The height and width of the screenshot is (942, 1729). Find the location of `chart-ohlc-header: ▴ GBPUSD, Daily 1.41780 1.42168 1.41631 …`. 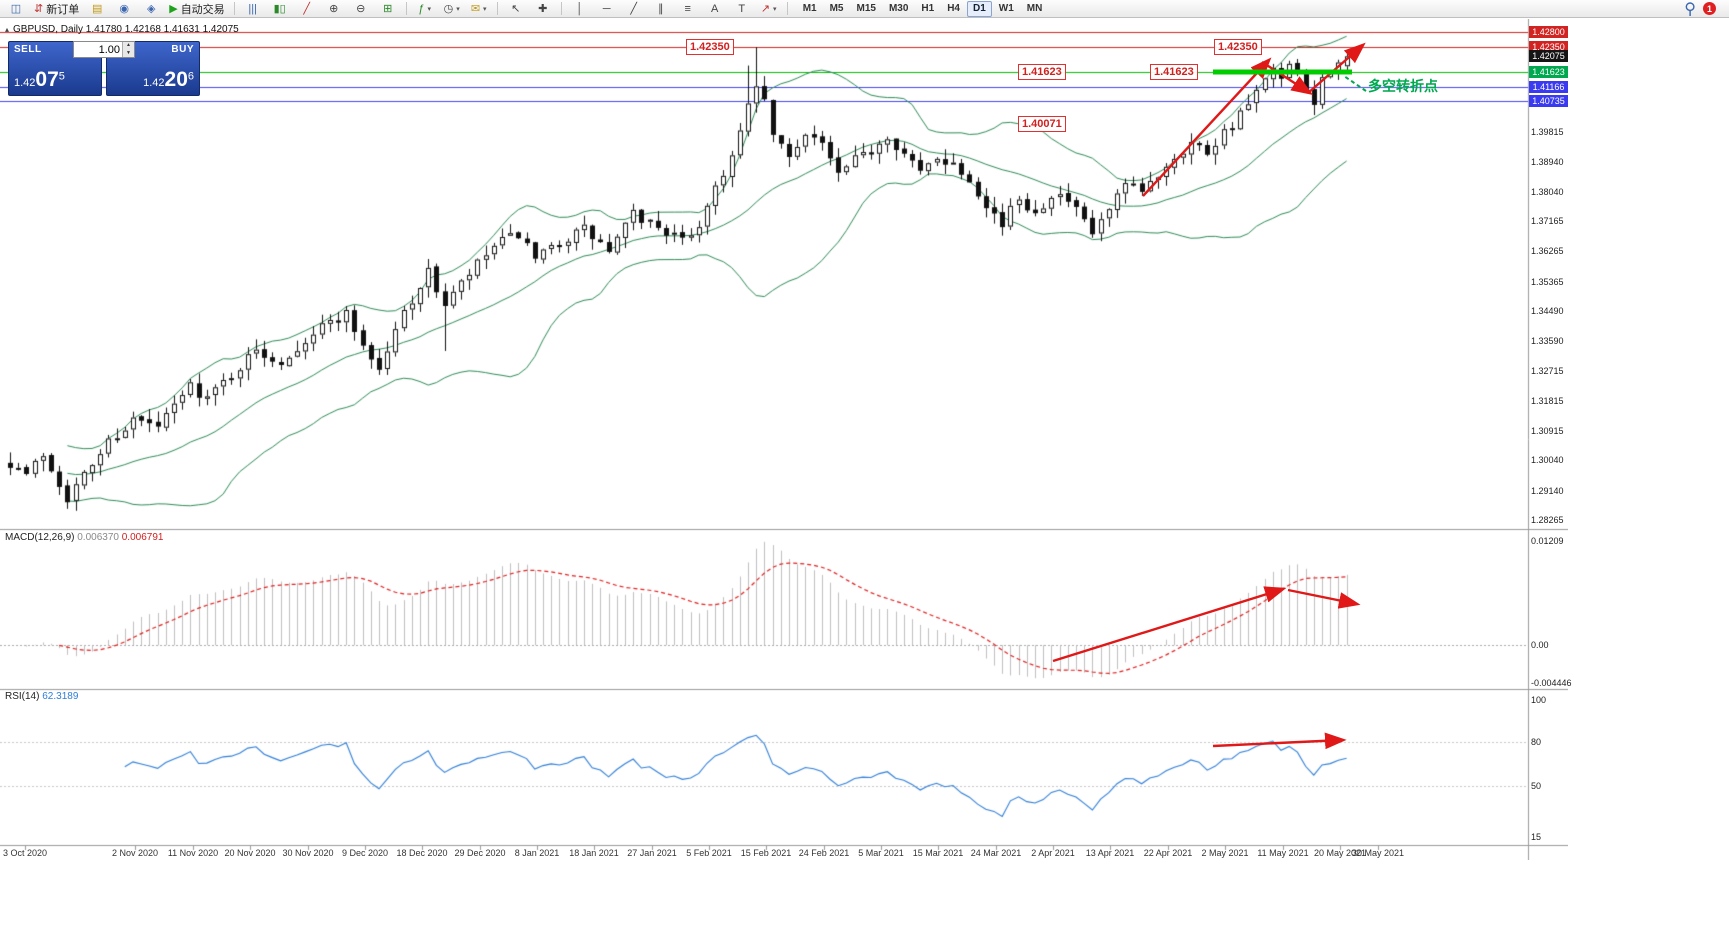

chart-ohlc-header: ▴ GBPUSD, Daily 1.41780 1.42168 1.41631 … is located at coordinates (122, 29).